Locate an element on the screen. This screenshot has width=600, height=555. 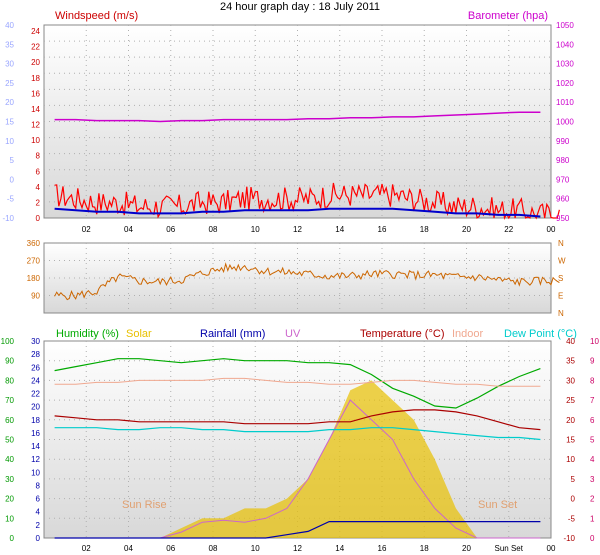
axis-tick-label: 6 is located at coordinates (592, 420).